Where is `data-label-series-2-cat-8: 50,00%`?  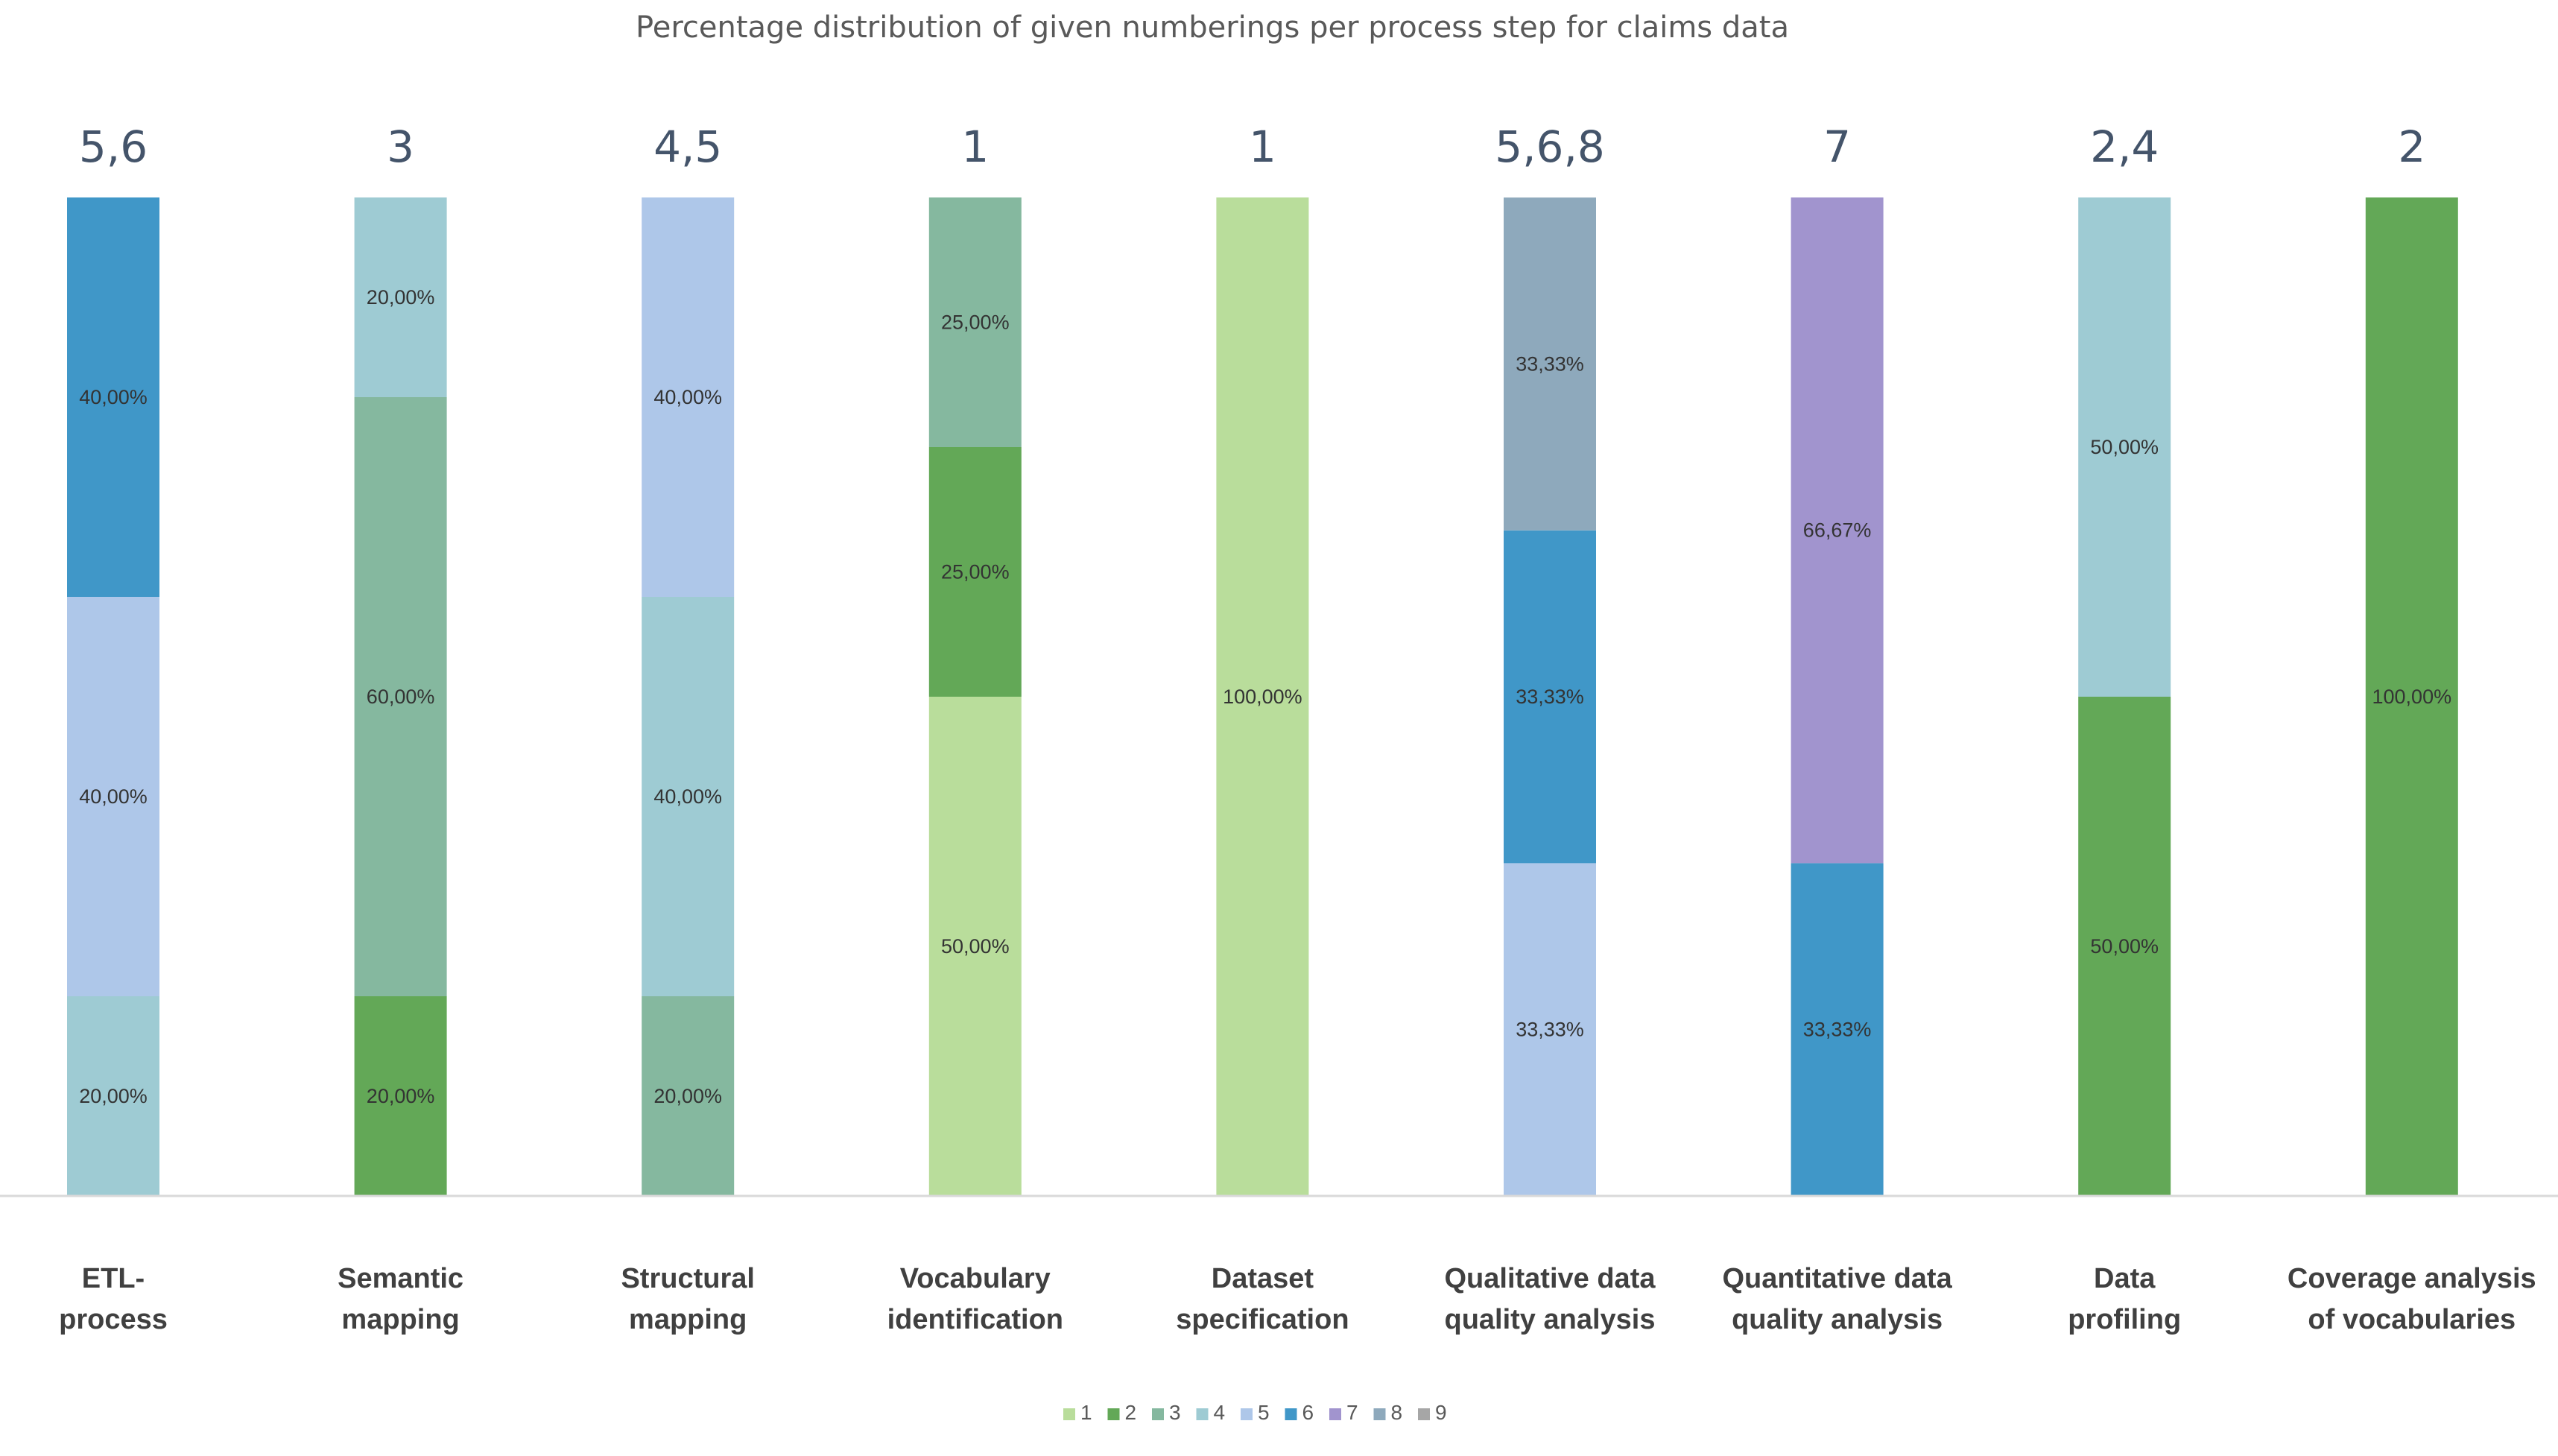 data-label-series-2-cat-8: 50,00% is located at coordinates (2124, 946).